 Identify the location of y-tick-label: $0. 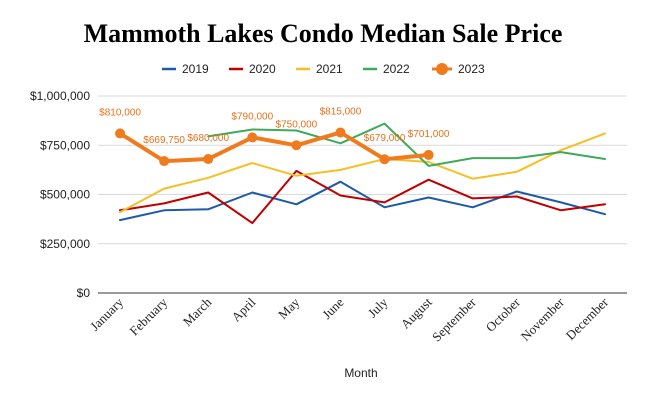
(84, 293).